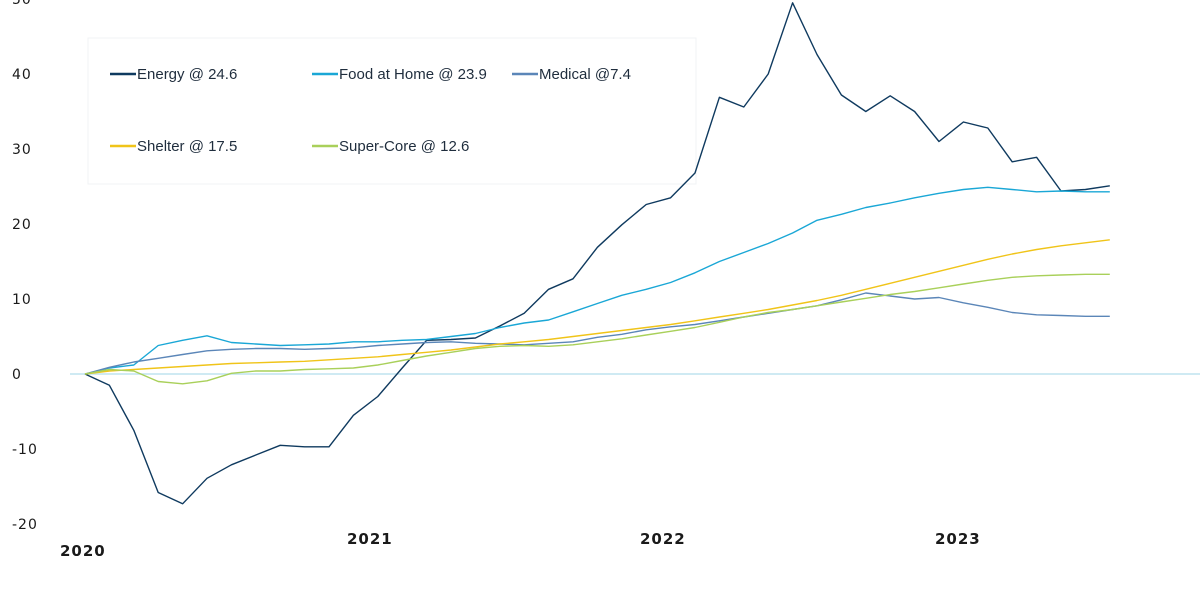 The height and width of the screenshot is (600, 1200). I want to click on legend-box, so click(392, 111).